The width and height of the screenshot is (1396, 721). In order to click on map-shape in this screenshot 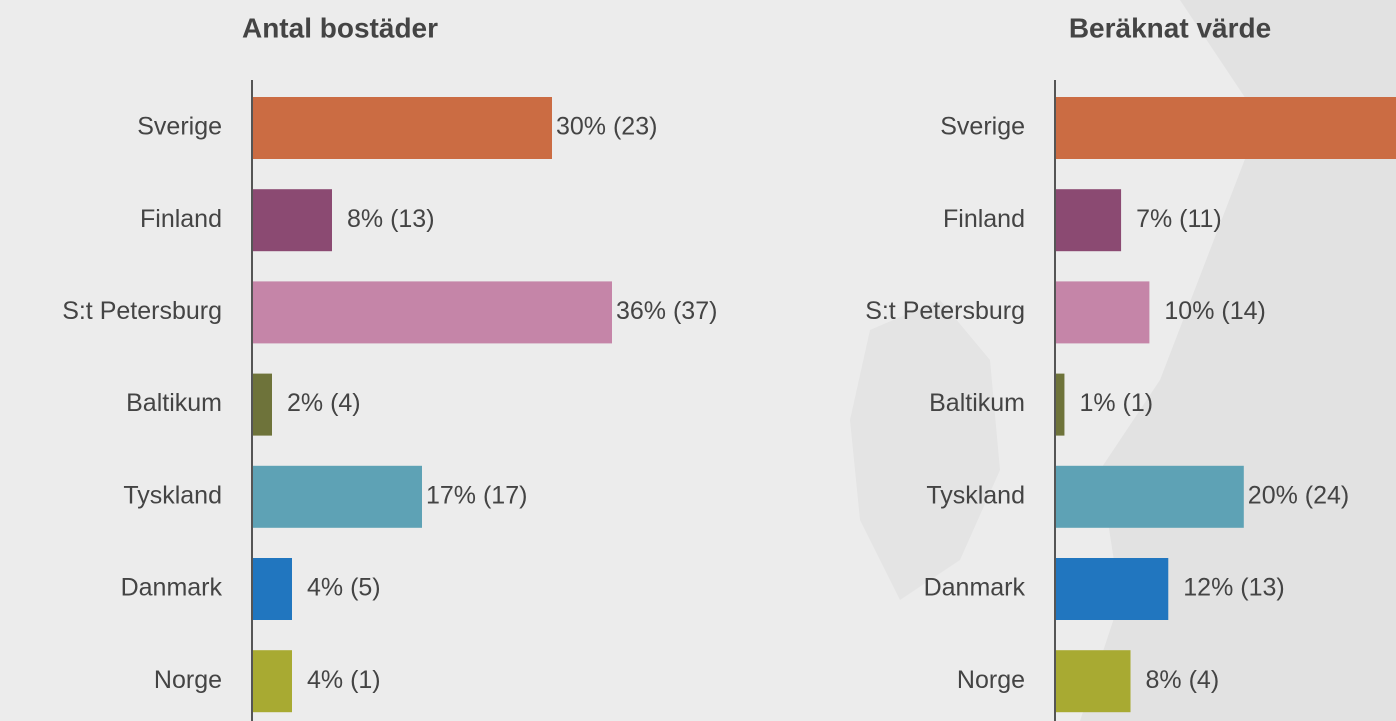, I will do `click(925, 450)`.